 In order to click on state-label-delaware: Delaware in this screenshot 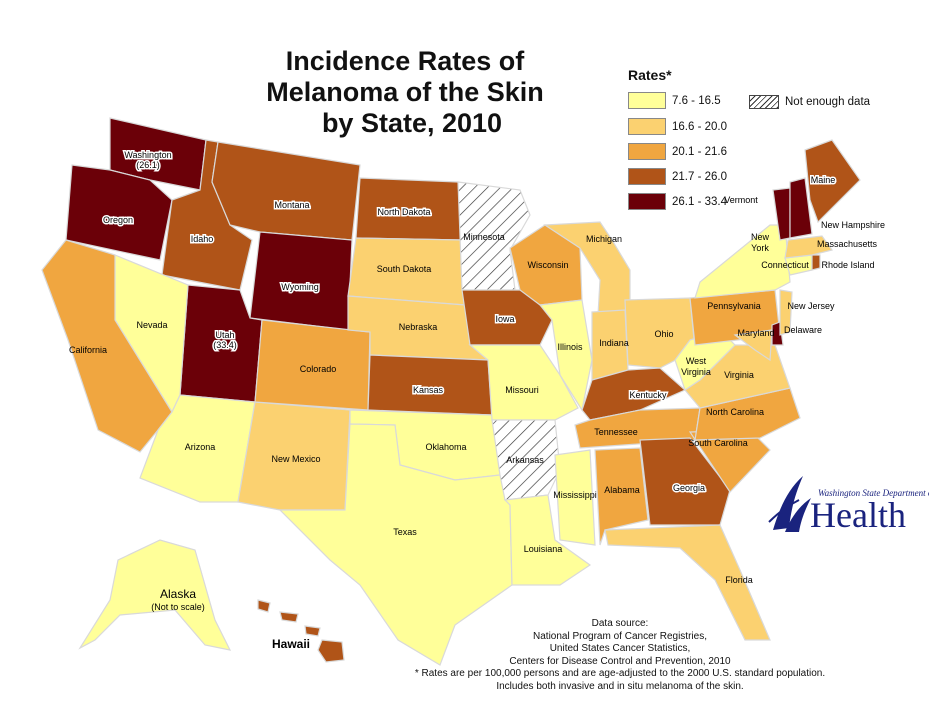, I will do `click(803, 330)`.